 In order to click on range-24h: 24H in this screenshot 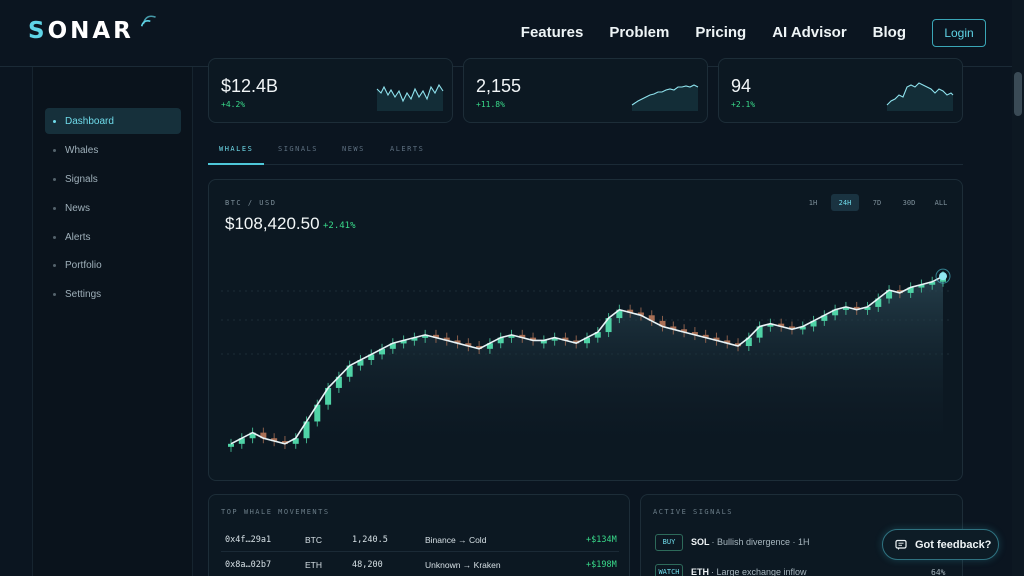, I will do `click(845, 202)`.